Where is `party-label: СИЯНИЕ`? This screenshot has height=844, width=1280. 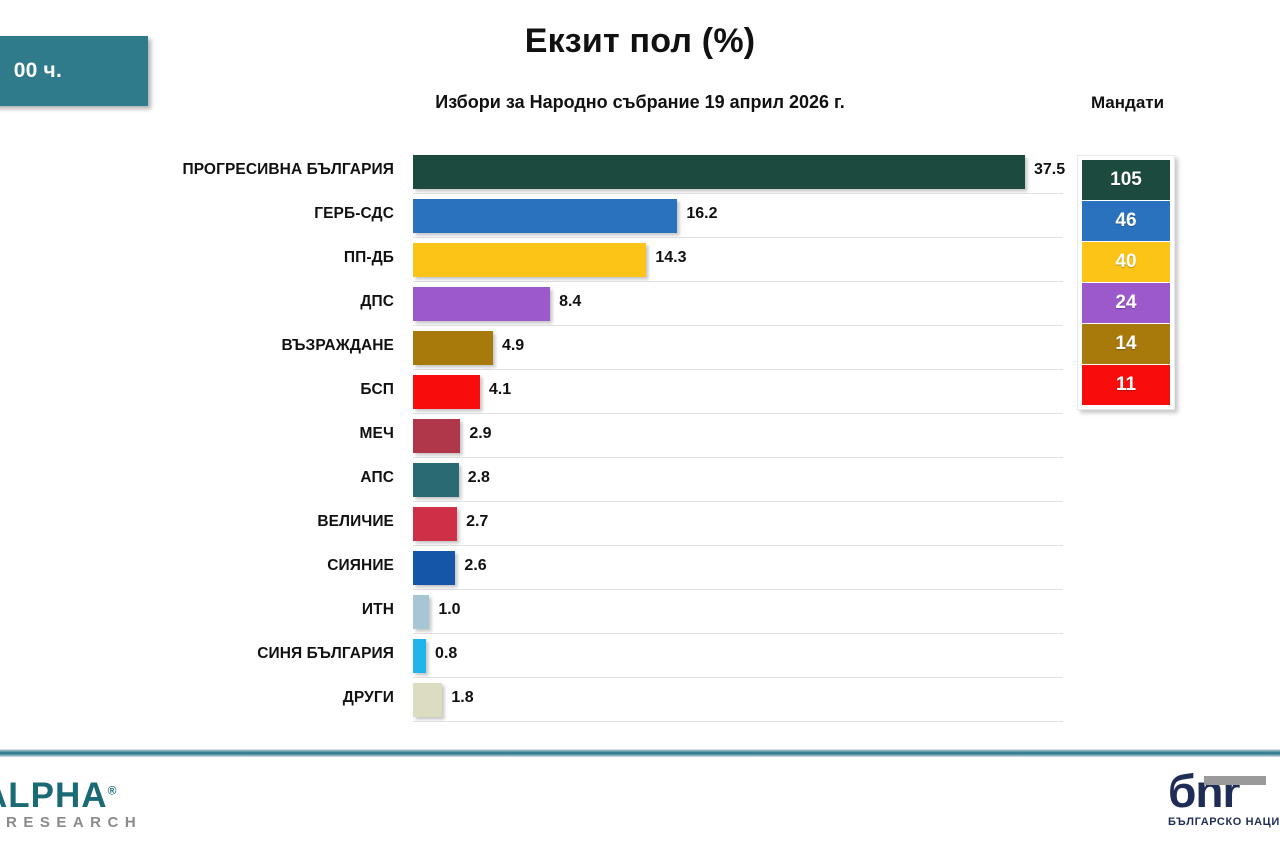 party-label: СИЯНИЕ is located at coordinates (360, 565).